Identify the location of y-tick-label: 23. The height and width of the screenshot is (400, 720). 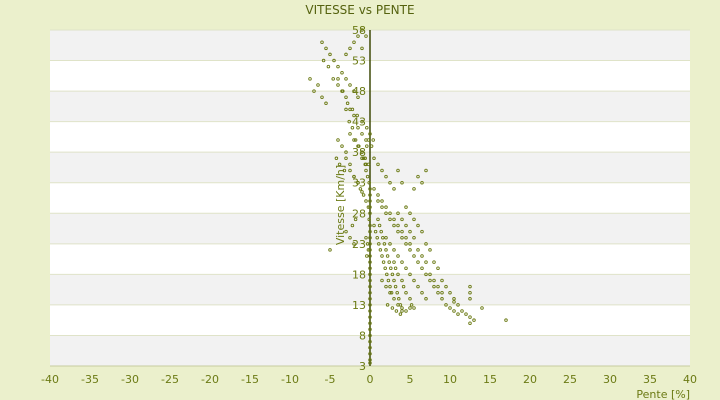
(359, 244).